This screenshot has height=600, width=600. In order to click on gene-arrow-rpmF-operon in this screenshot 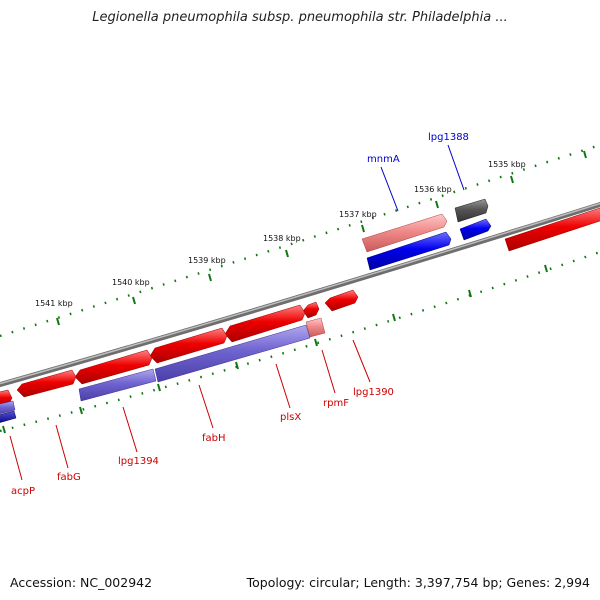, I will do `click(315, 327)`.